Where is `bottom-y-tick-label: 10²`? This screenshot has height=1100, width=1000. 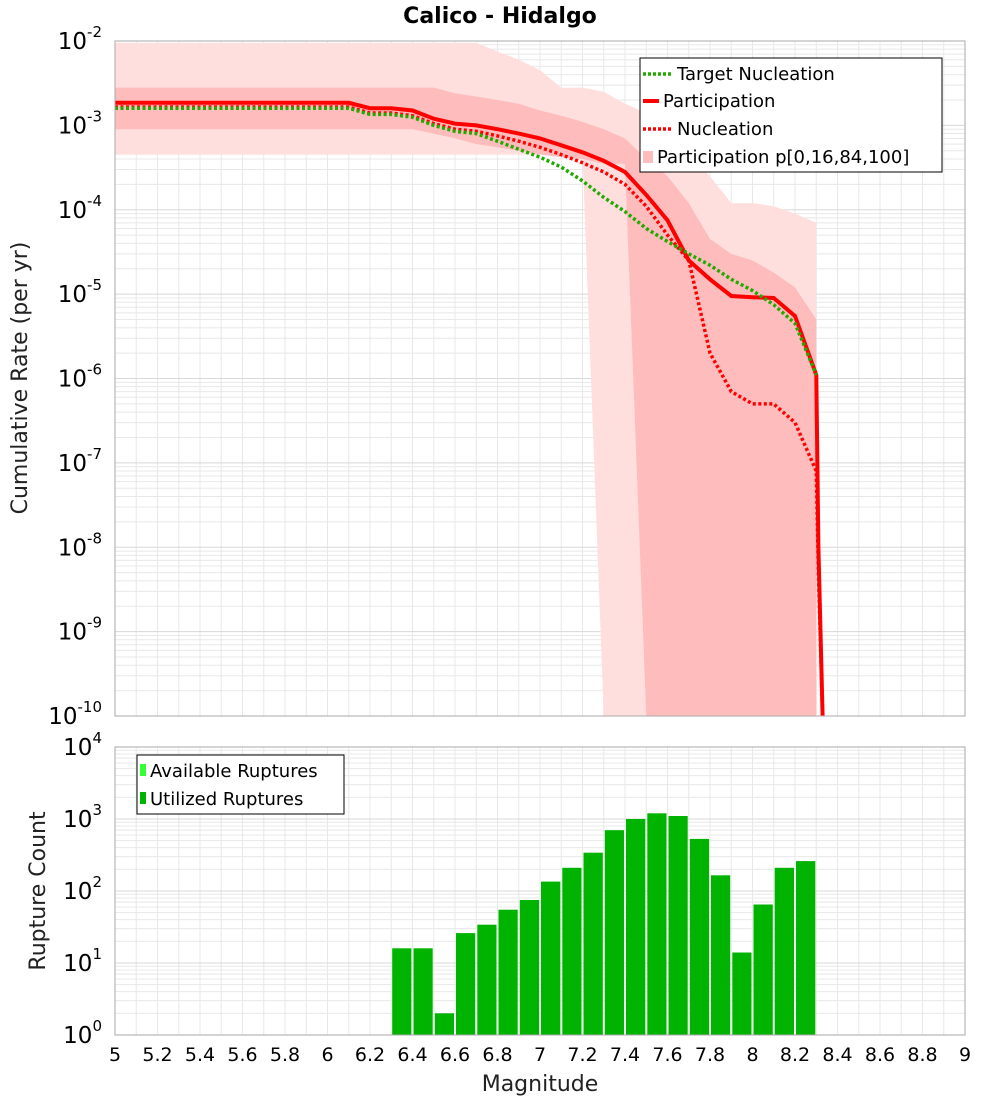
bottom-y-tick-label: 10² is located at coordinates (82, 889).